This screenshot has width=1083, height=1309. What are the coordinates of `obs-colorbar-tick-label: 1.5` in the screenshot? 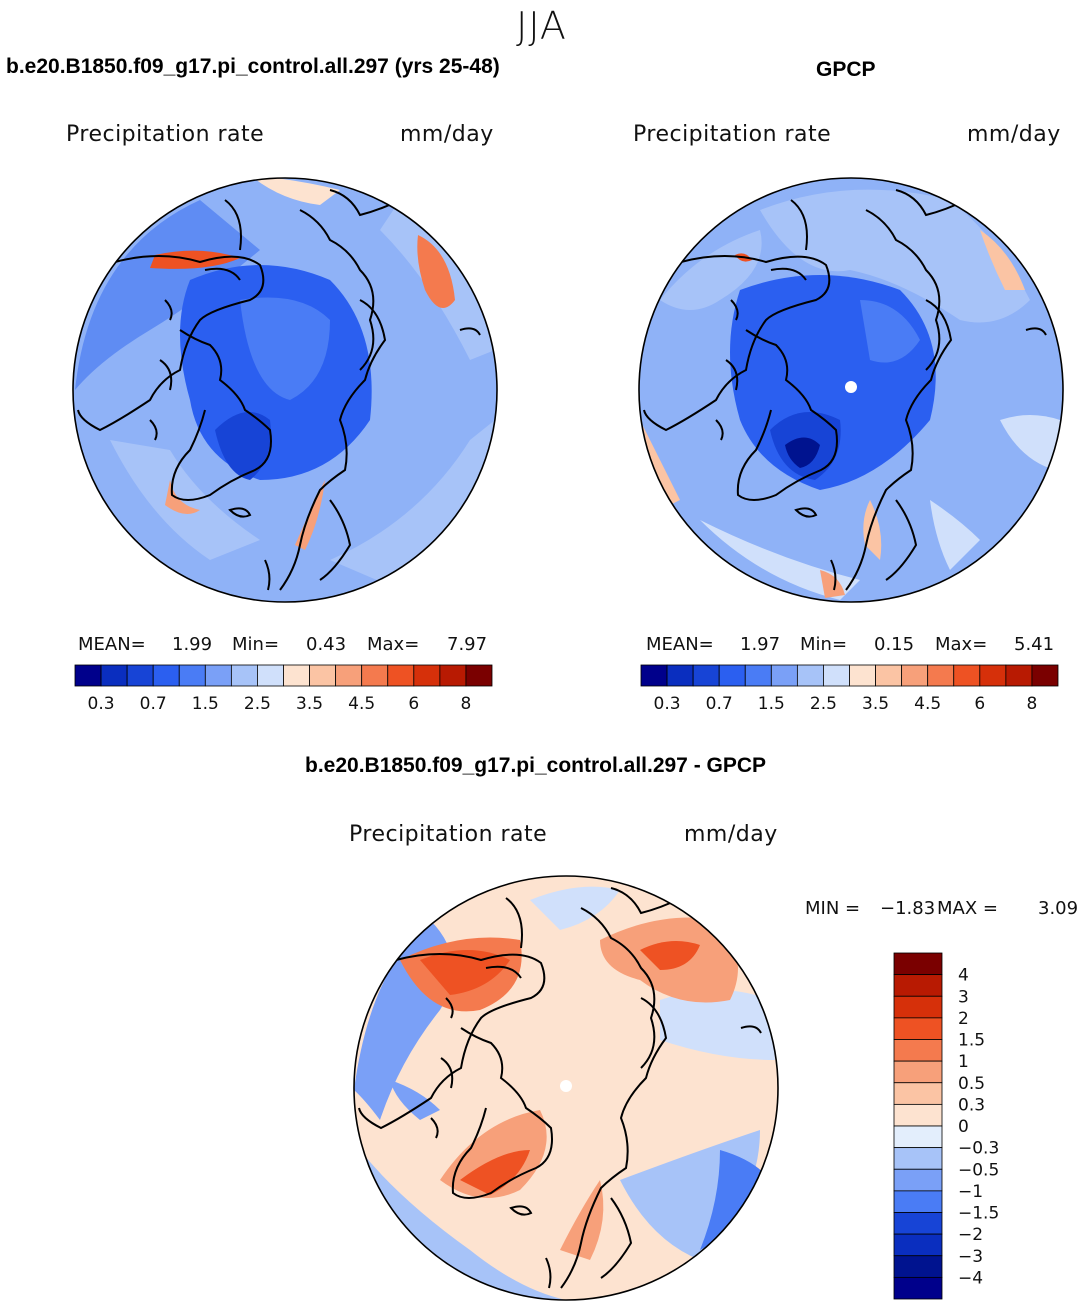 It's located at (771, 704).